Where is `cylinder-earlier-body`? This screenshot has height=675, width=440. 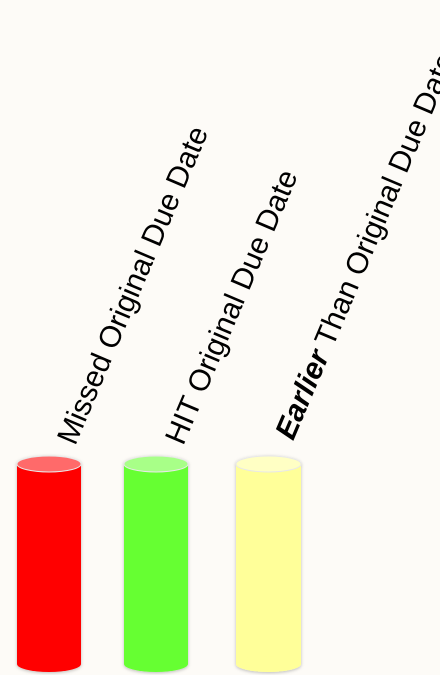
cylinder-earlier-body is located at coordinates (268, 564).